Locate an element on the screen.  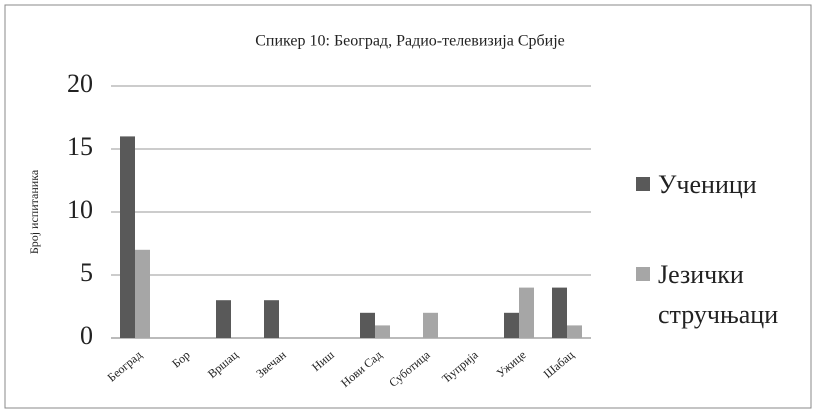
legend-item: Језички стручњаци is located at coordinates (722, 295).